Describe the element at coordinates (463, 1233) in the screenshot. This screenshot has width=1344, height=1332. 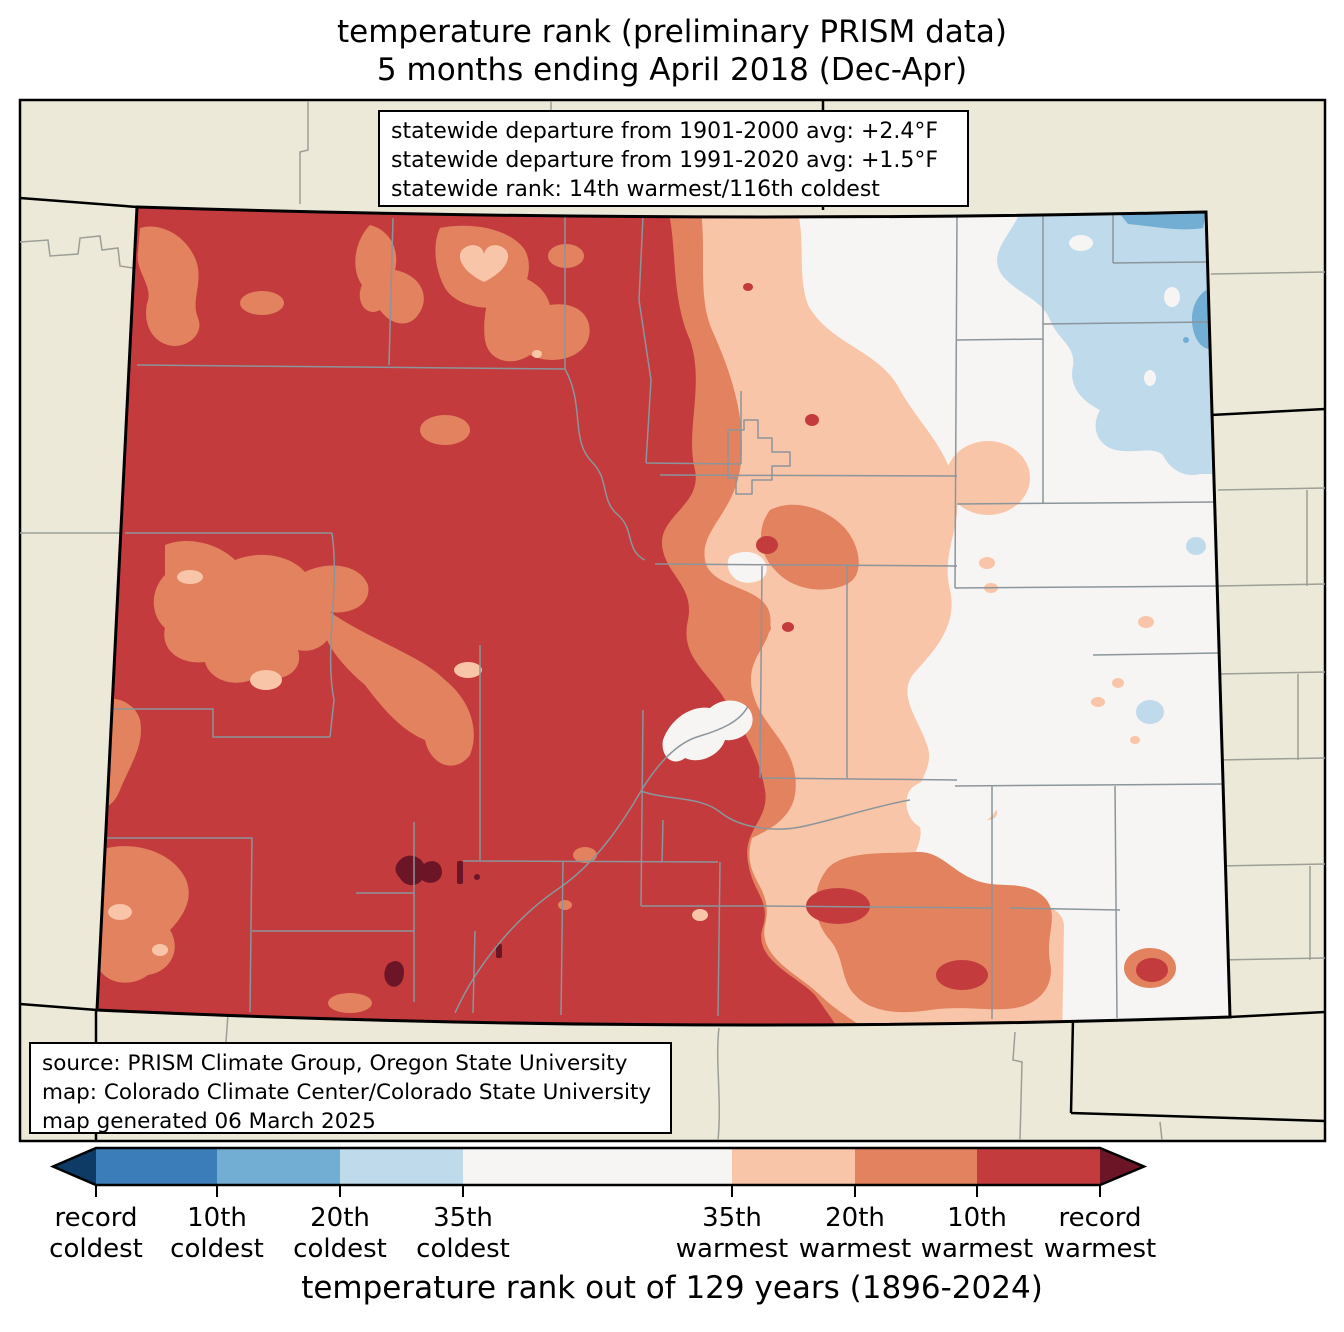
I see `colorbar-label-35th-coldest: 35th coldest` at that location.